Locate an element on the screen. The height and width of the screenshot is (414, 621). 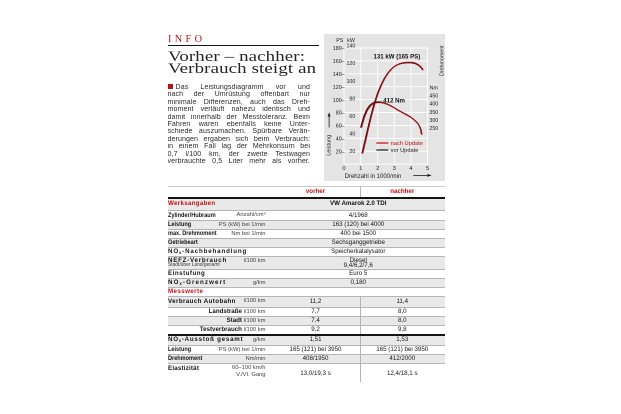
svg-text: 5 is located at coordinates (427, 168).